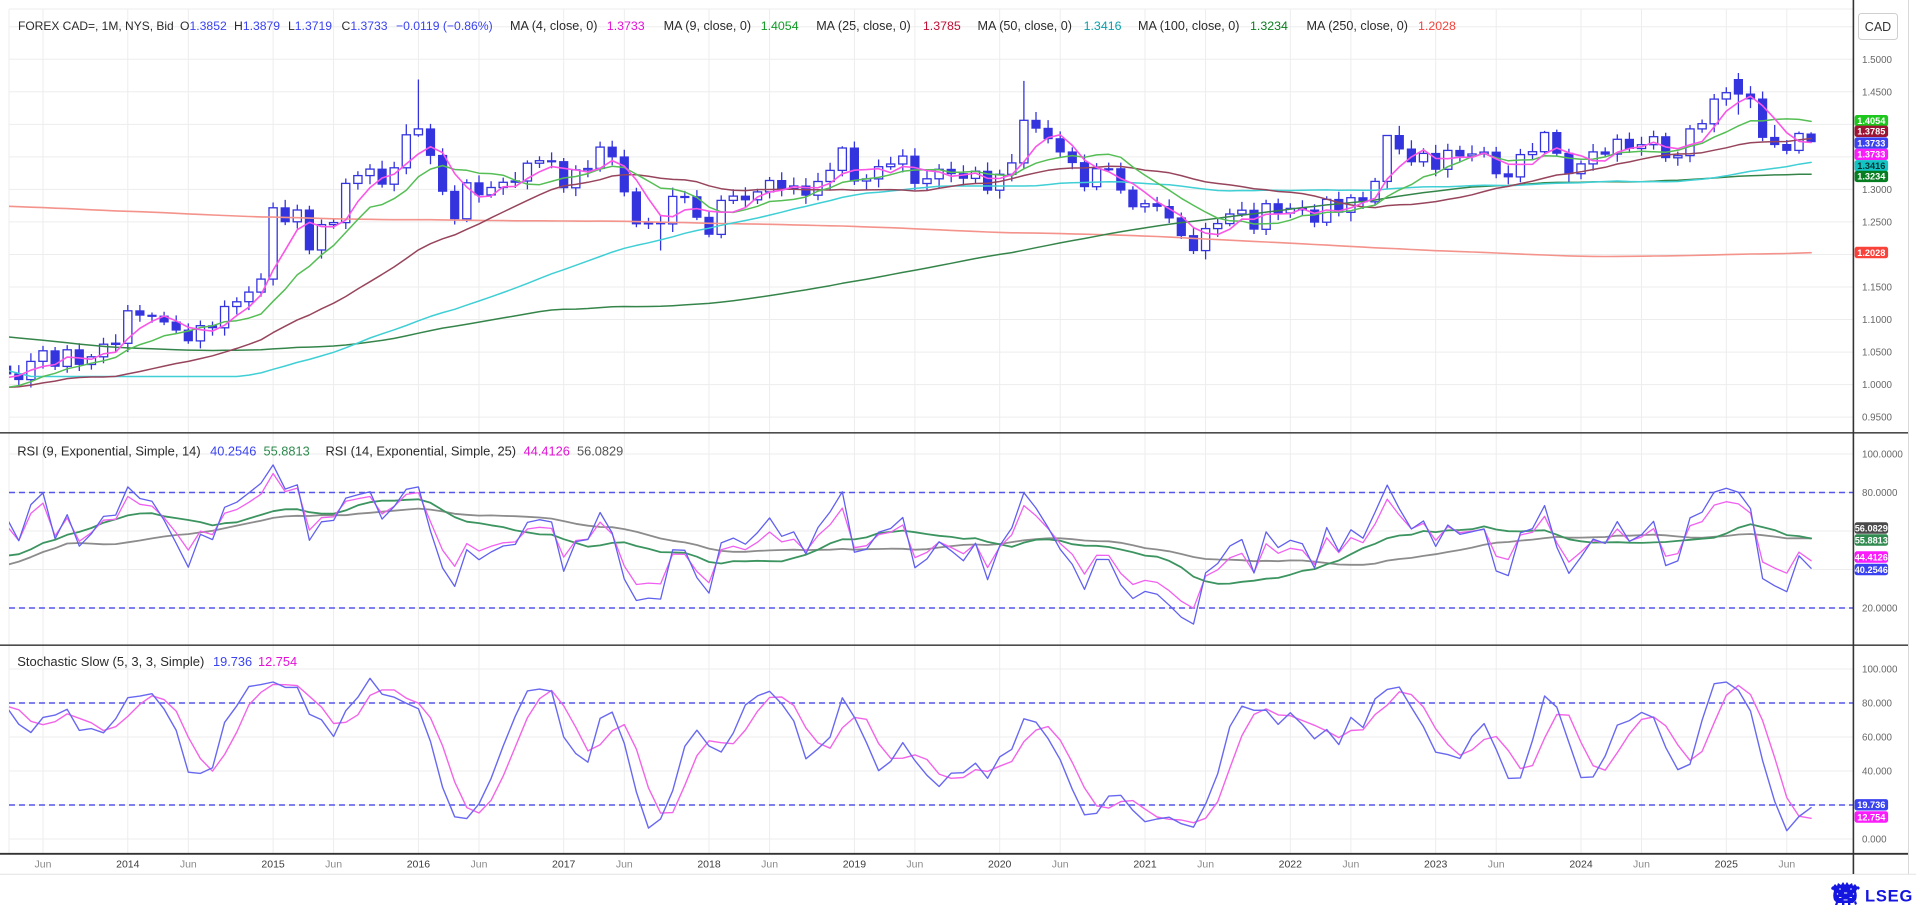 The image size is (1916, 910). Describe the element at coordinates (1874, 840) in the screenshot. I see `svg-text: 0.000` at that location.